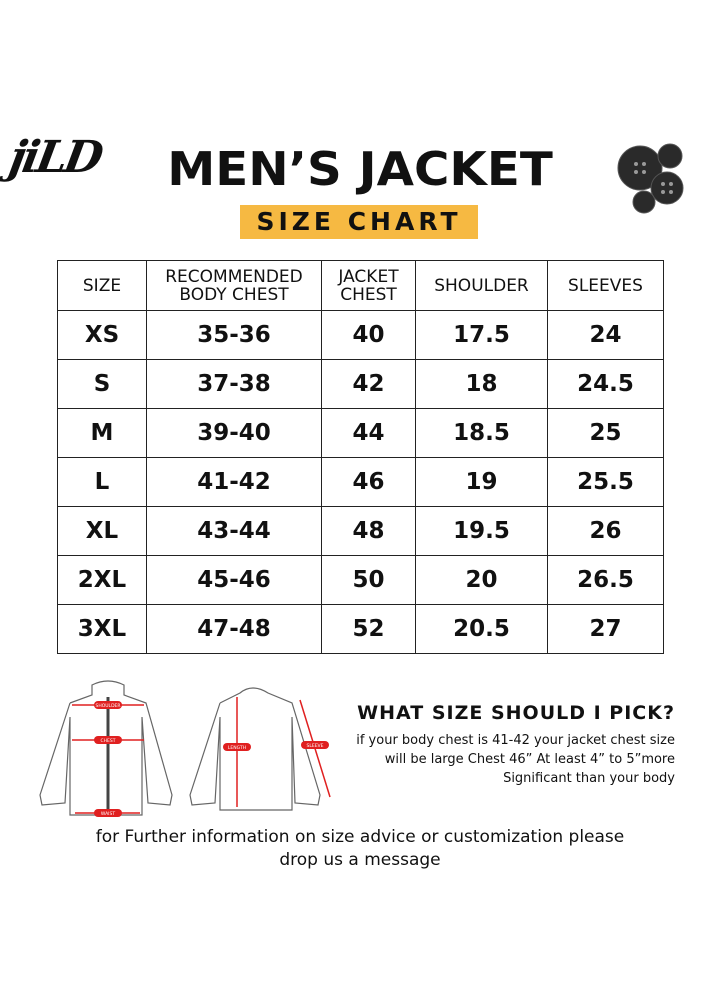  I want to click on column-header: RECOMMENDED BODY CHEST, so click(234, 285).